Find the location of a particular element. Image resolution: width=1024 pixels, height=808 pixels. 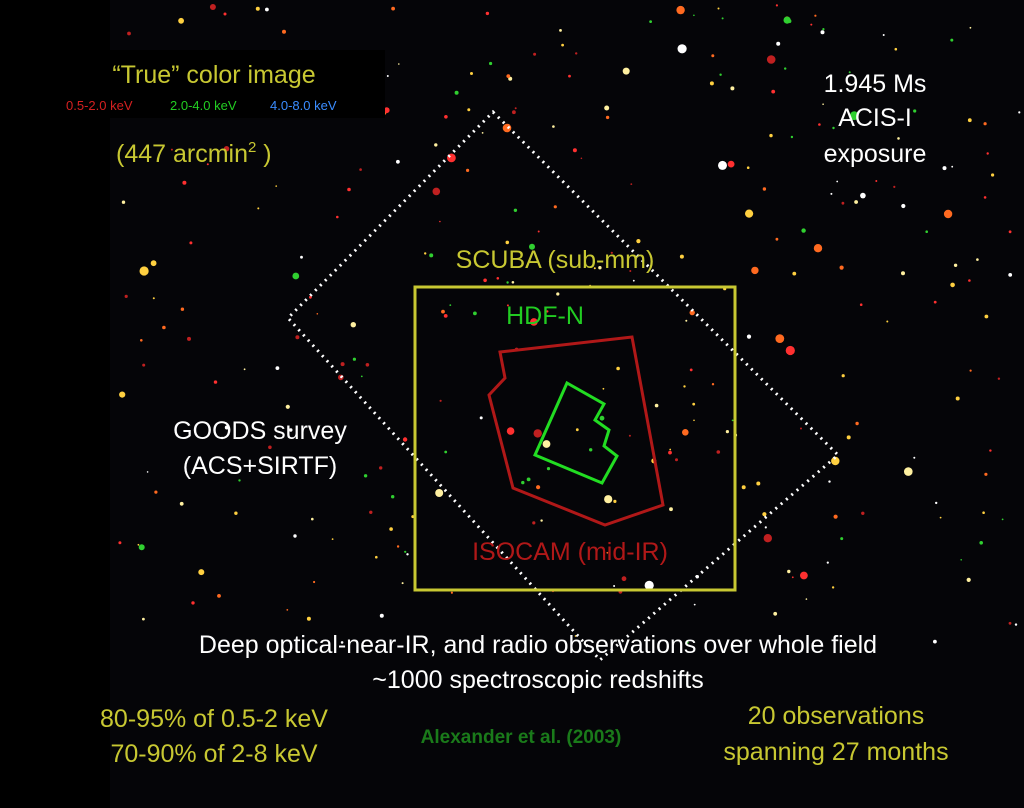

observations-line: spanning 27 months is located at coordinates (835, 752).